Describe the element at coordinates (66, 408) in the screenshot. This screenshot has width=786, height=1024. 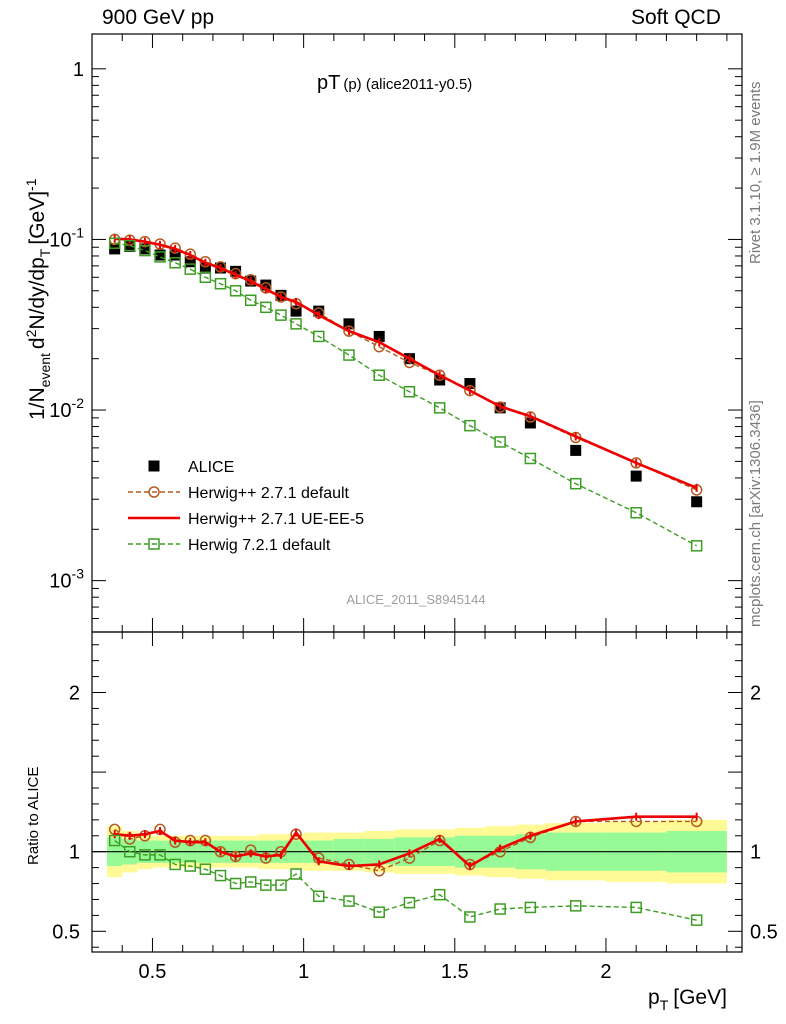
I see `y-tick-label: 10⁻²` at that location.